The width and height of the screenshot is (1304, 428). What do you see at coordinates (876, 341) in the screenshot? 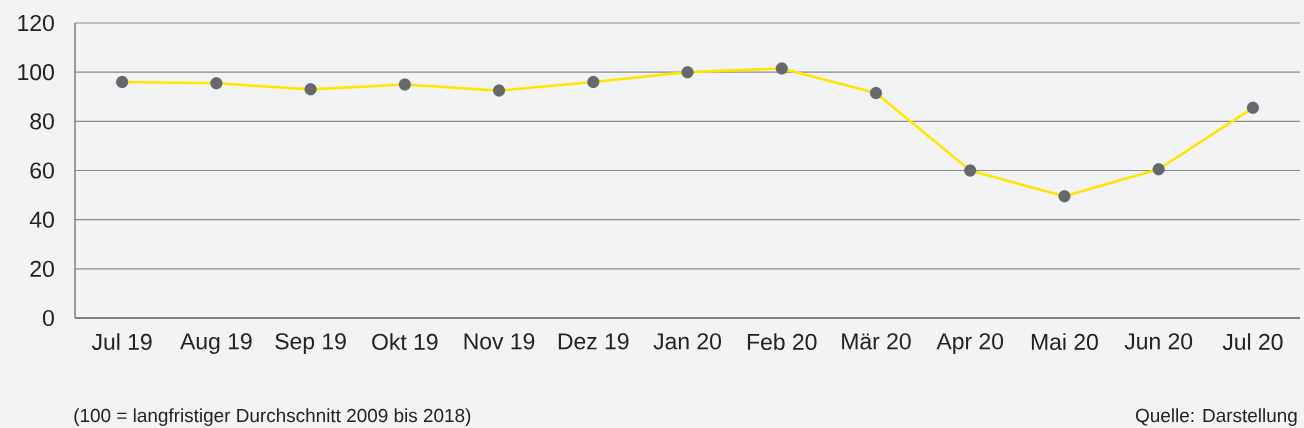
I see `x-tick-label: Mär 20` at bounding box center [876, 341].